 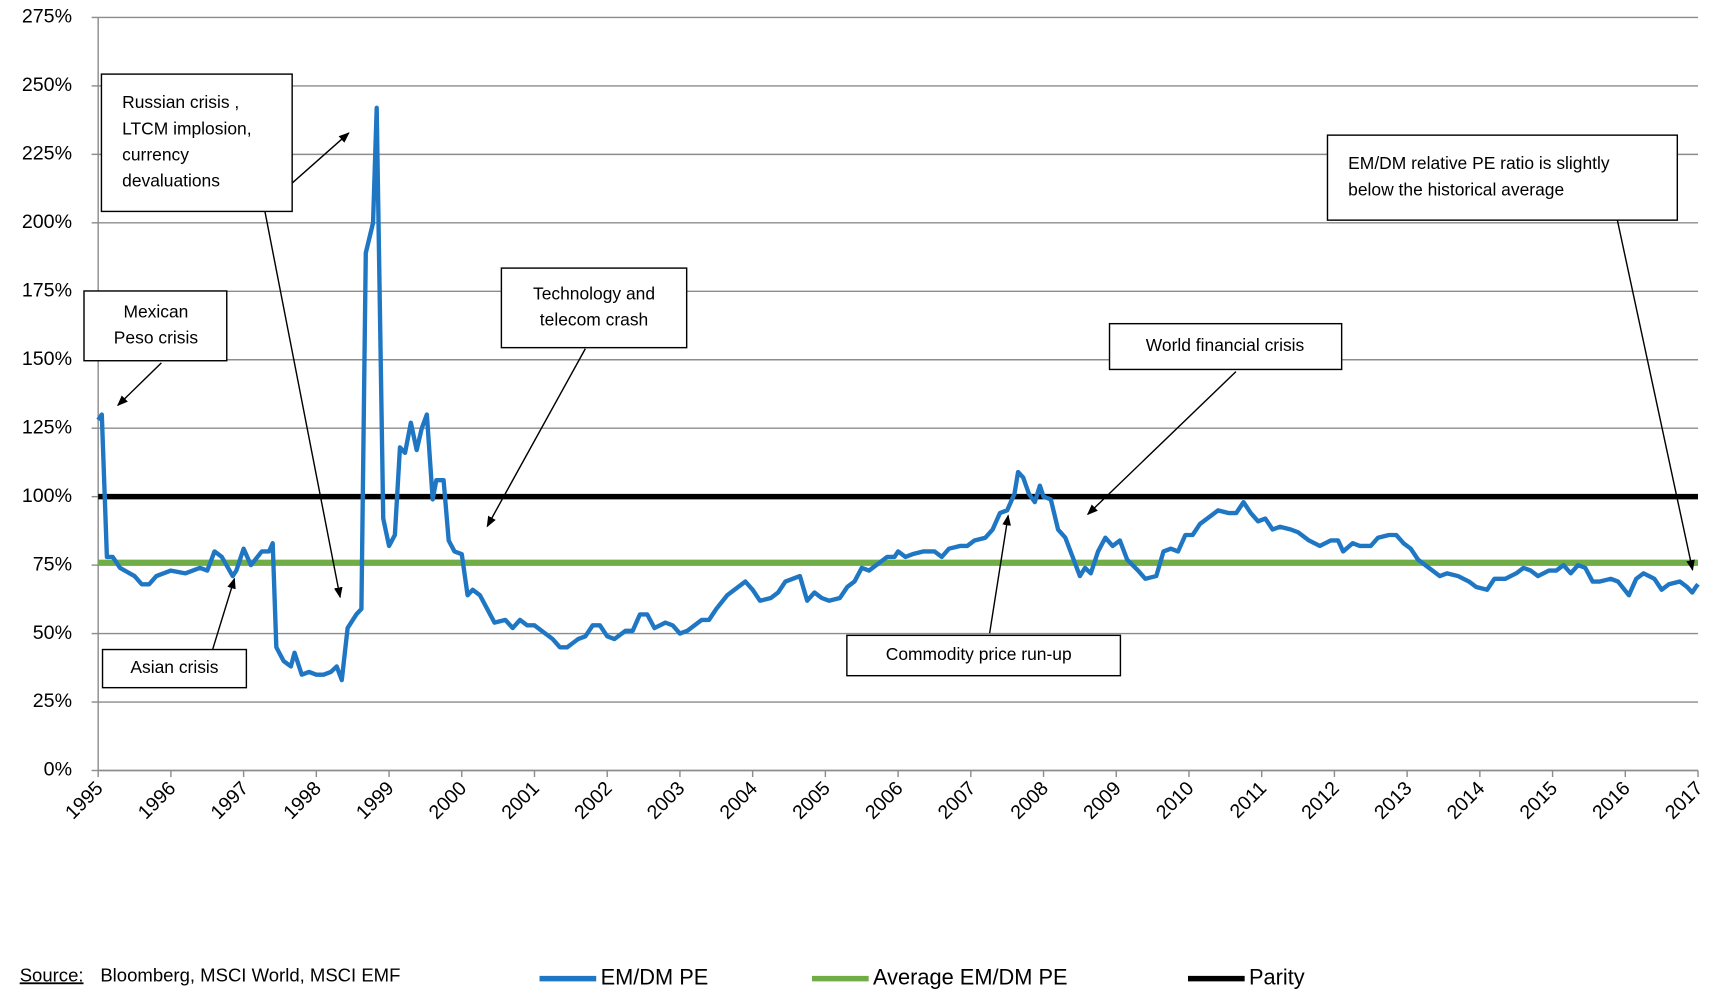 I want to click on x-tick-label: 2017, so click(x=1684, y=800).